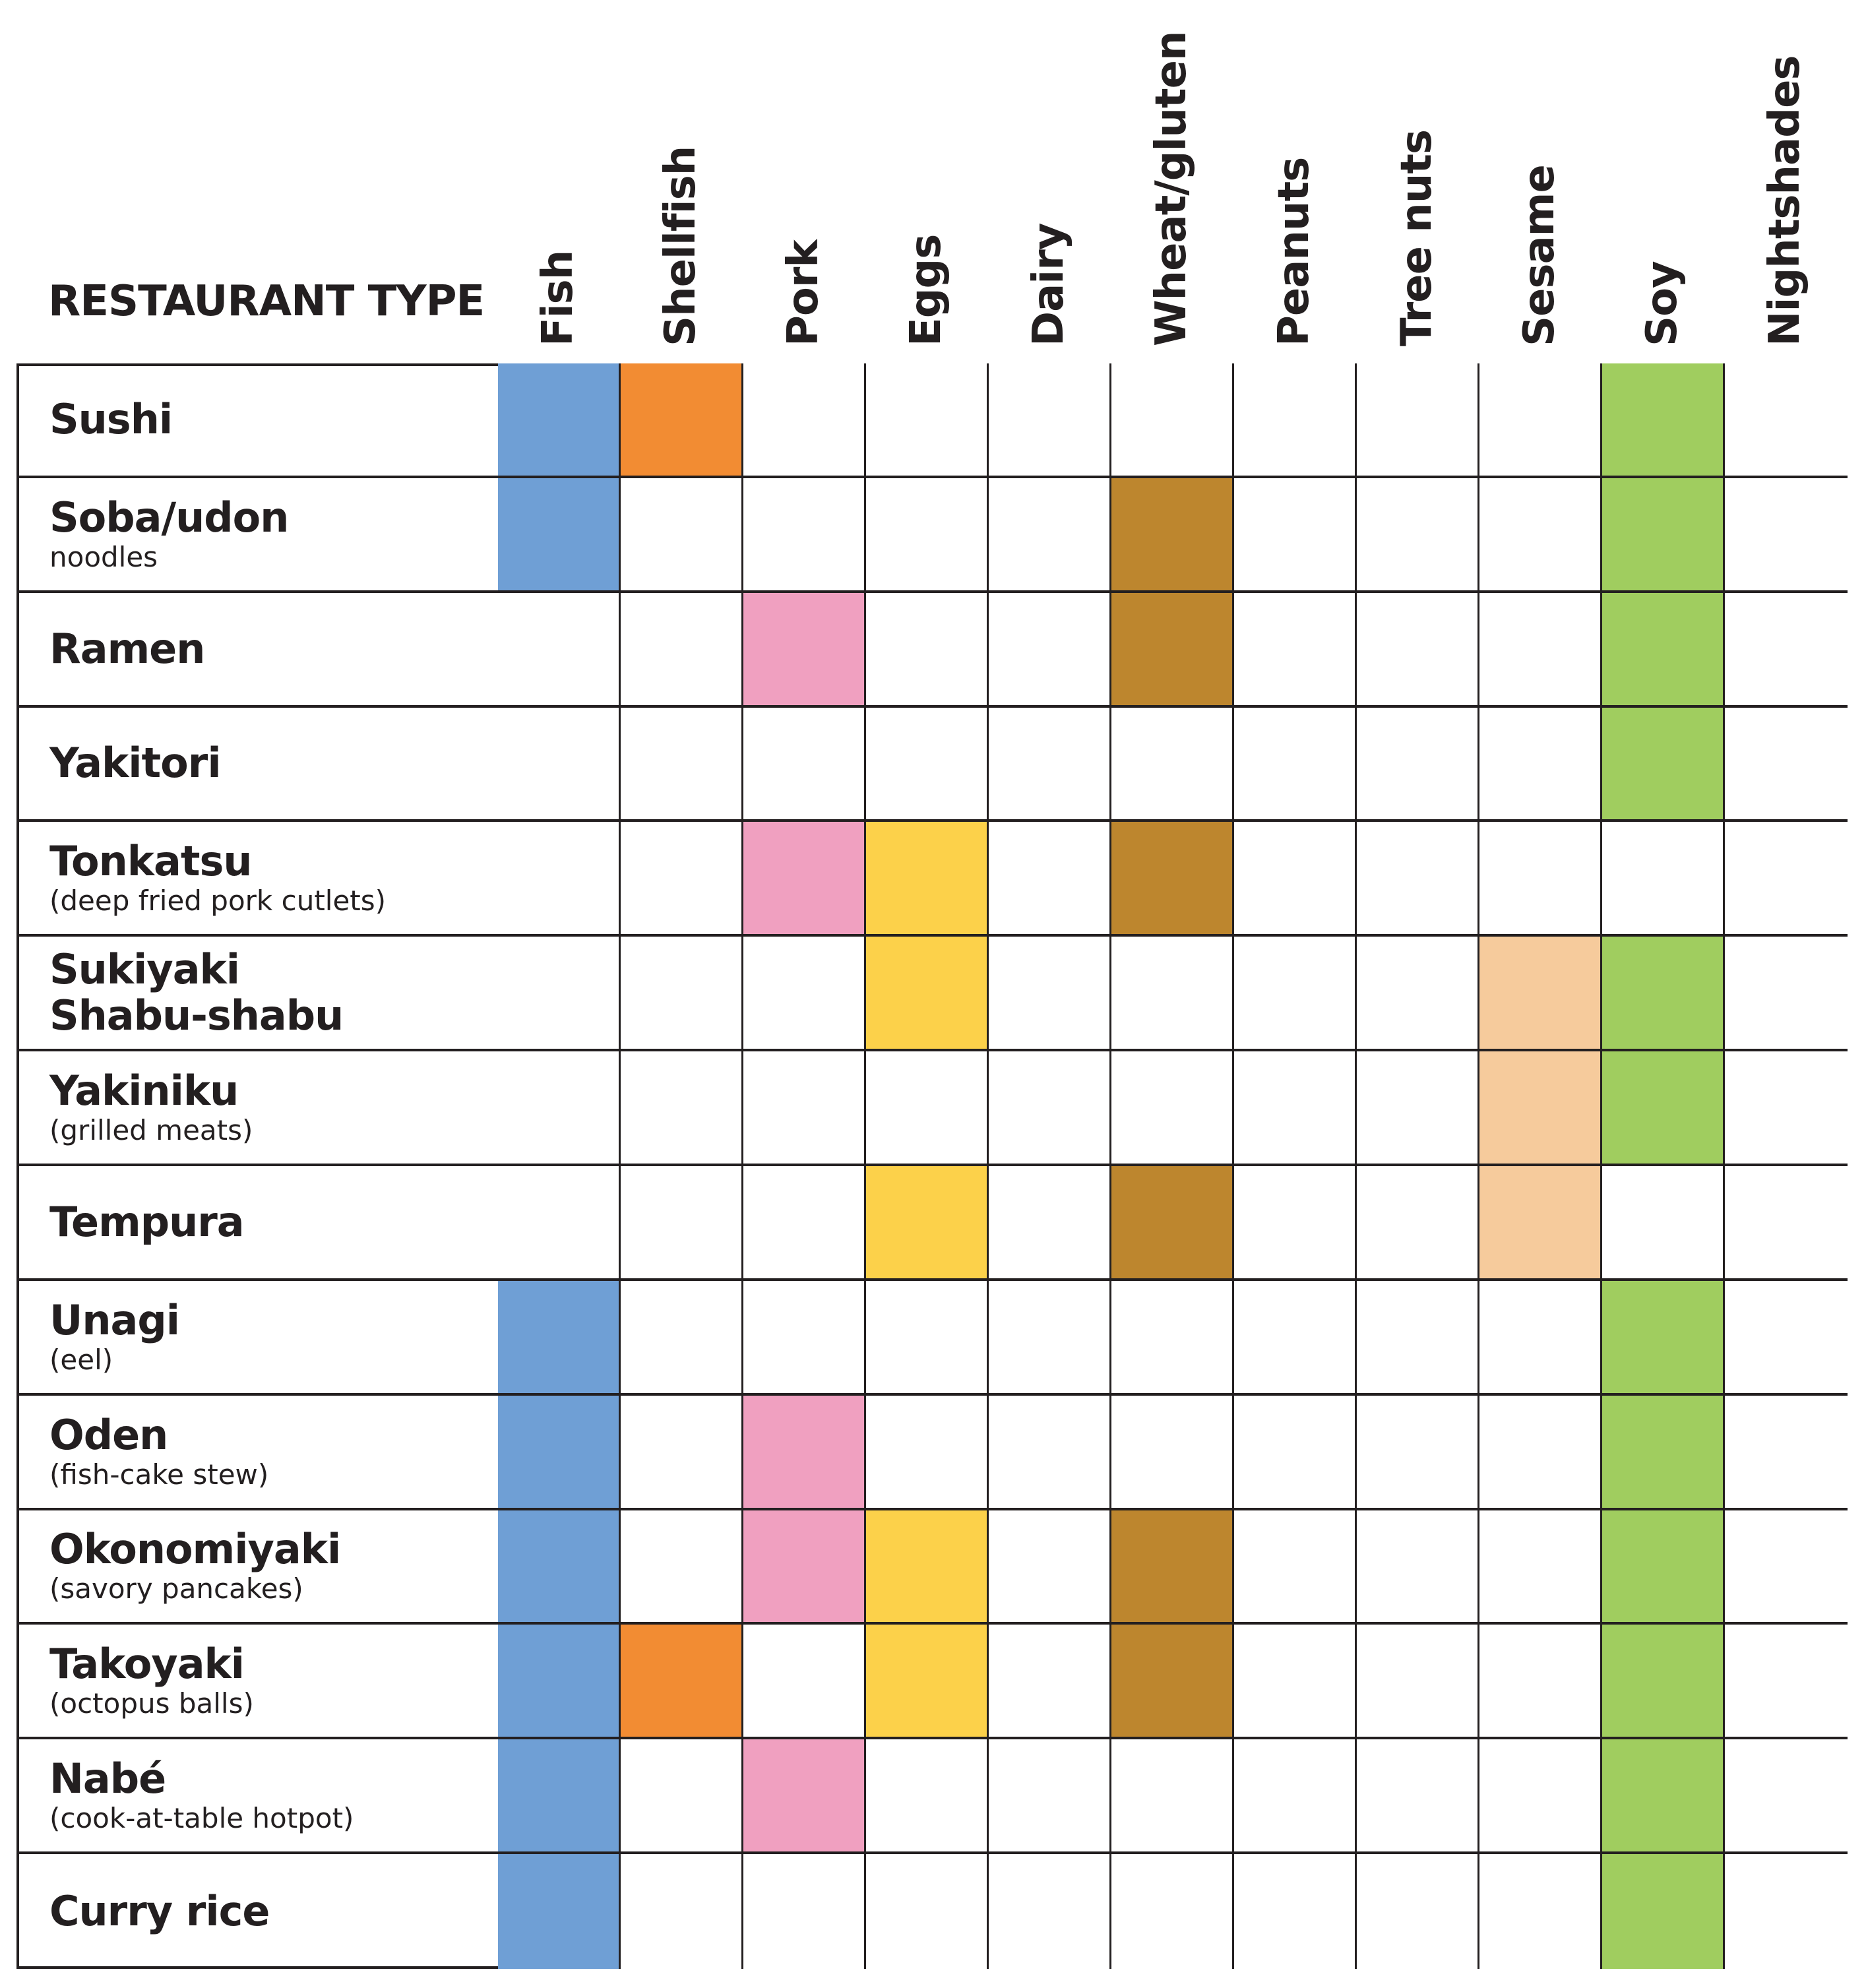 The height and width of the screenshot is (1988, 1866). Describe the element at coordinates (1541, 173) in the screenshot. I see `column-header: Sesame` at that location.